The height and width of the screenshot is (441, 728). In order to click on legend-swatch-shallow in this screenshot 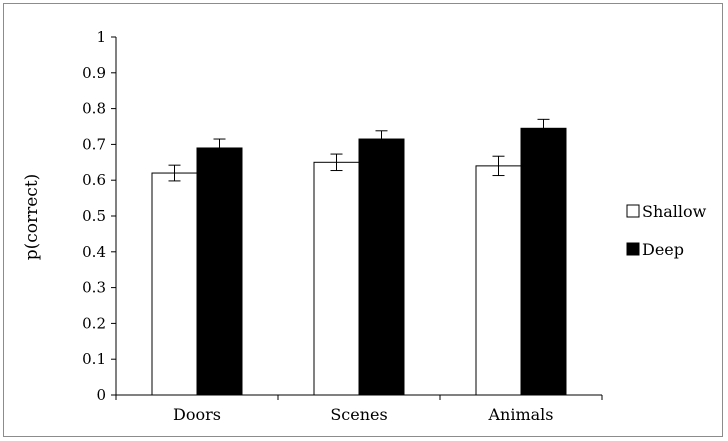, I will do `click(633, 211)`.